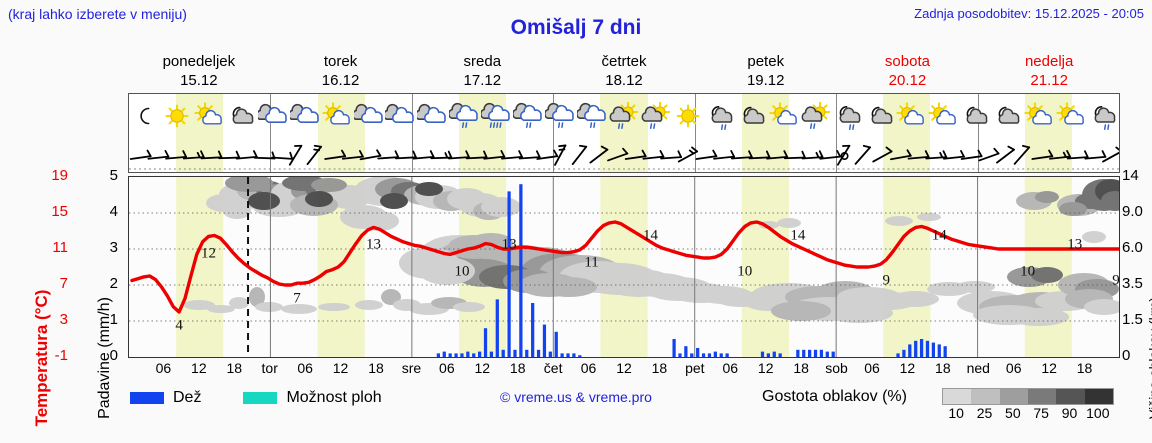 This screenshot has width=1152, height=443. What do you see at coordinates (939, 235) in the screenshot?
I see `temperature-label-11: 14` at bounding box center [939, 235].